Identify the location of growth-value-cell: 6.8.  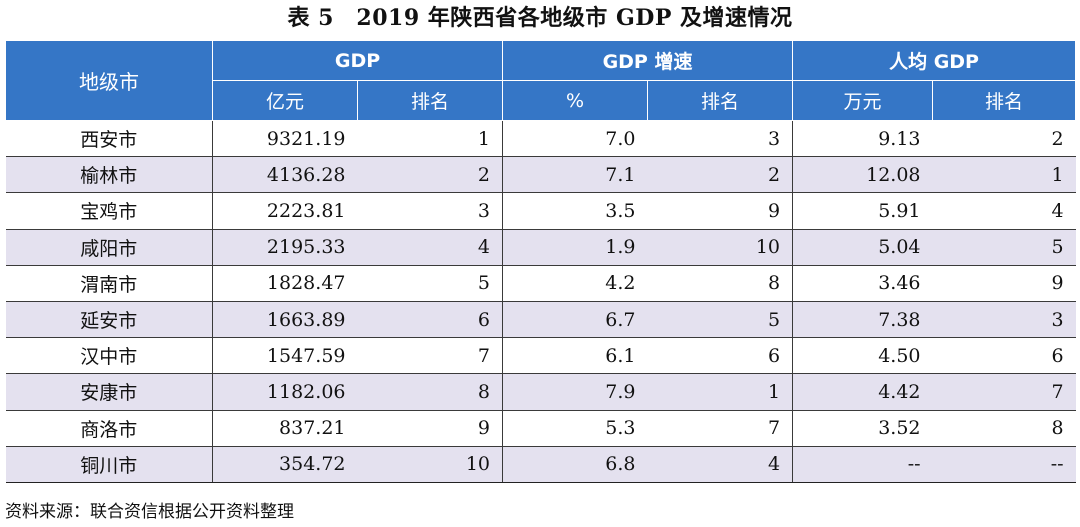
(575, 464).